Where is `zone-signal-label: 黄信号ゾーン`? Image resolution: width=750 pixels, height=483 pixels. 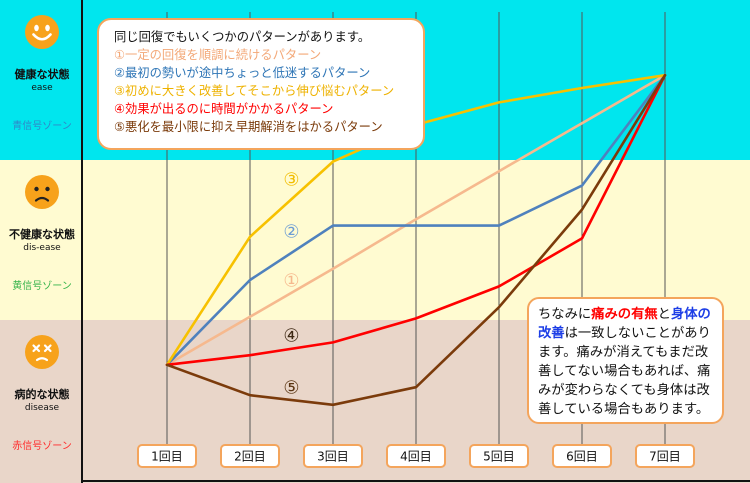
zone-signal-label: 黄信号ゾーン is located at coordinates (42, 286).